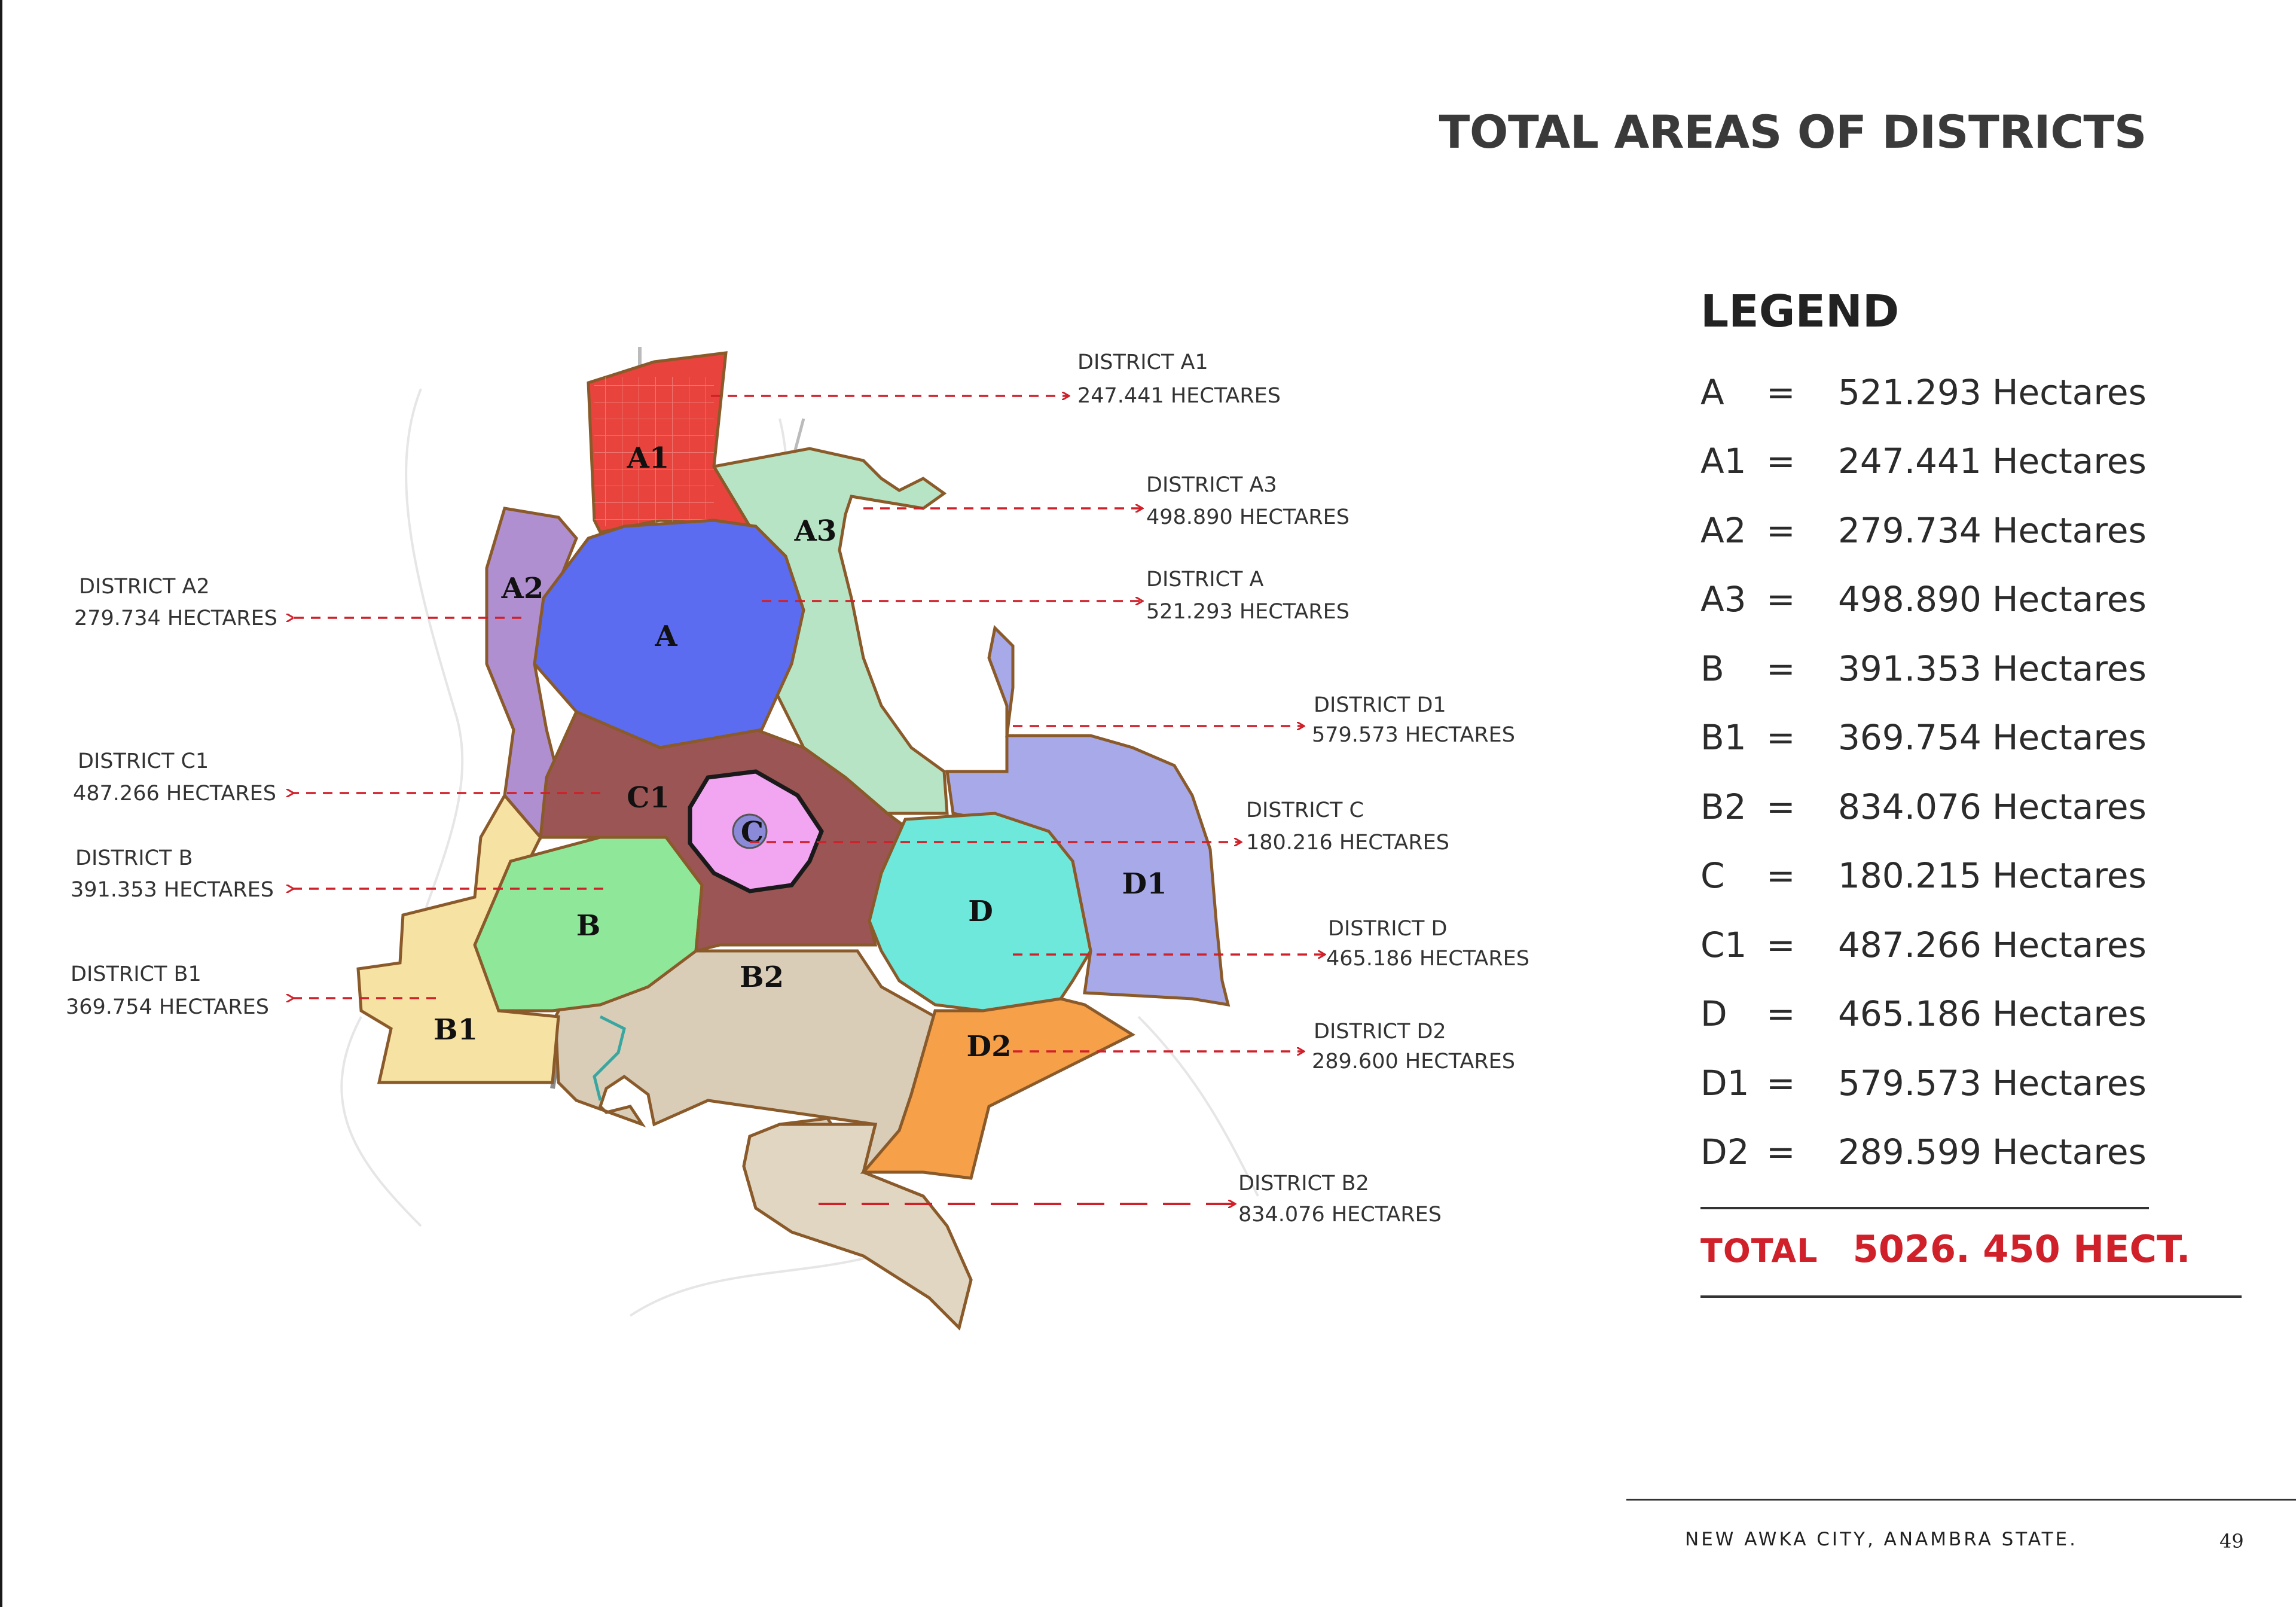 The width and height of the screenshot is (2296, 1607). Describe the element at coordinates (998, 1089) in the screenshot. I see `district-d2-area` at that location.